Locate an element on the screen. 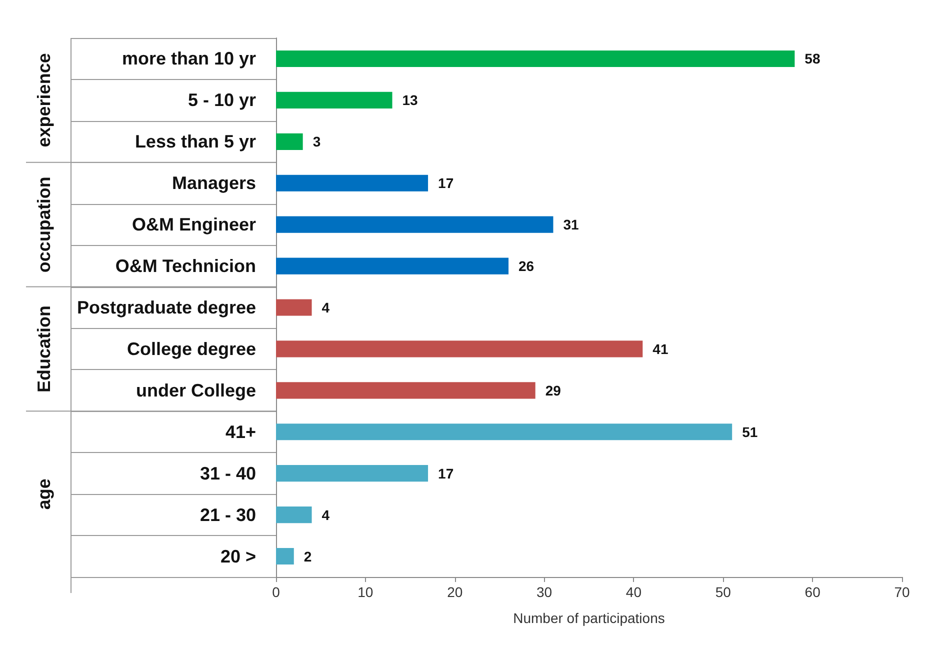 The height and width of the screenshot is (672, 930). y-tick-label: O&M Engineer is located at coordinates (194, 224).